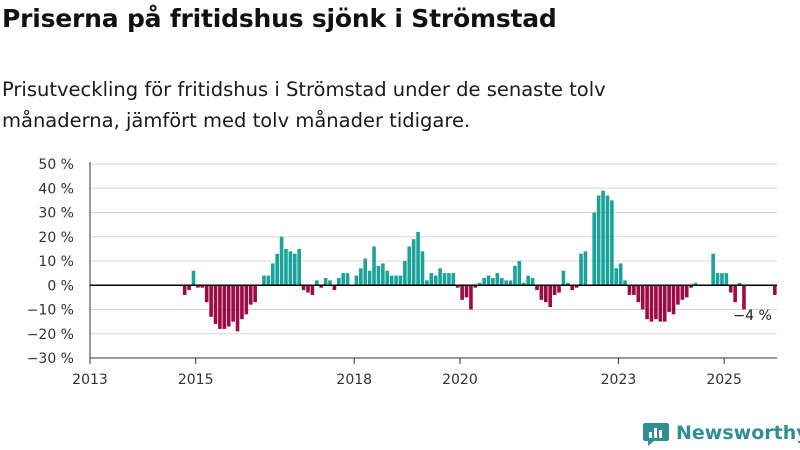  What do you see at coordinates (196, 380) in the screenshot?
I see `x-tick-label: 2015` at bounding box center [196, 380].